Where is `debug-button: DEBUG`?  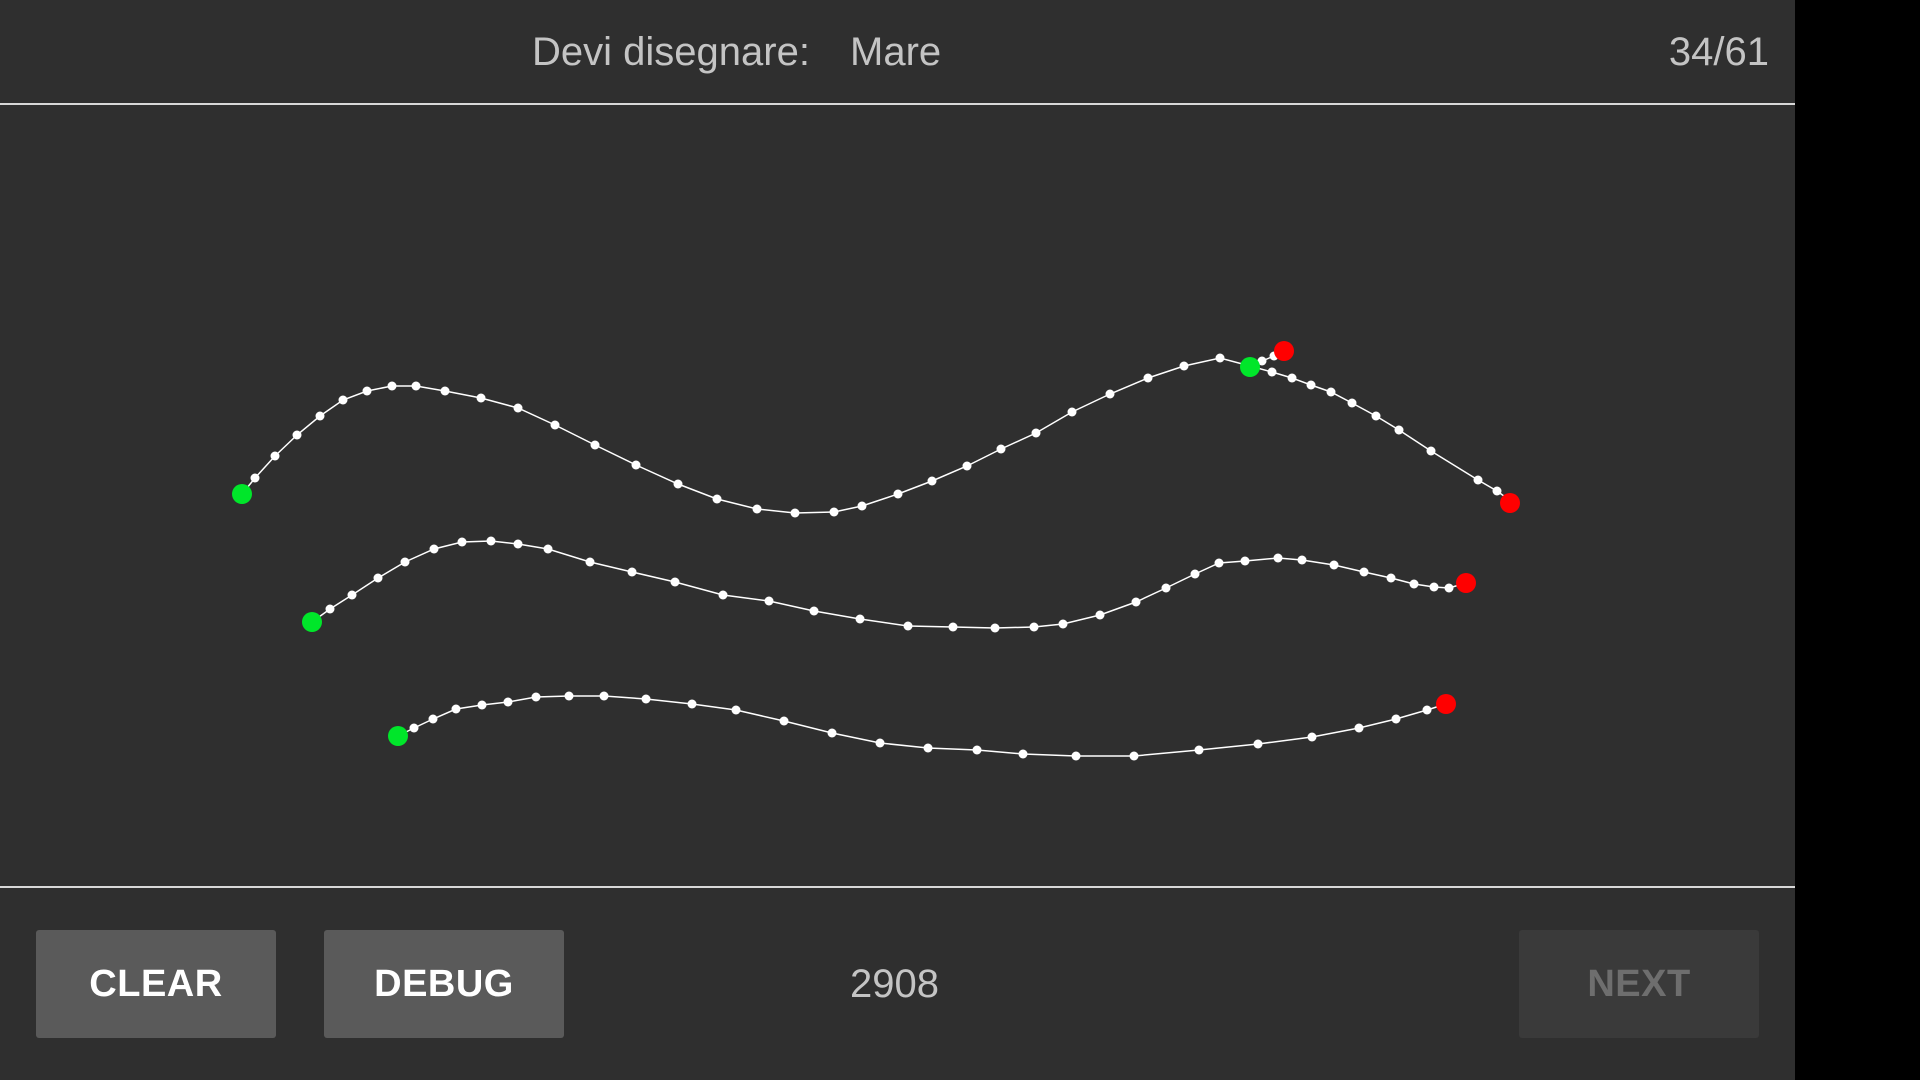
debug-button: DEBUG is located at coordinates (444, 984).